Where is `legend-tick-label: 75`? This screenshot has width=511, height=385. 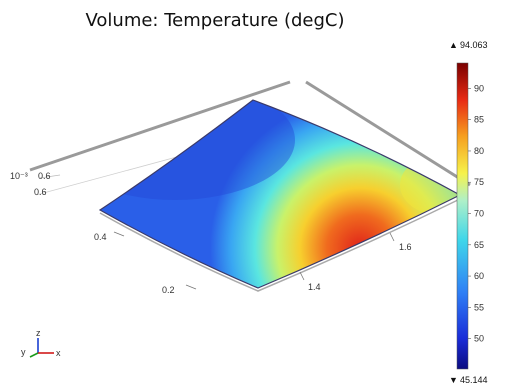 legend-tick-label: 75 is located at coordinates (479, 182).